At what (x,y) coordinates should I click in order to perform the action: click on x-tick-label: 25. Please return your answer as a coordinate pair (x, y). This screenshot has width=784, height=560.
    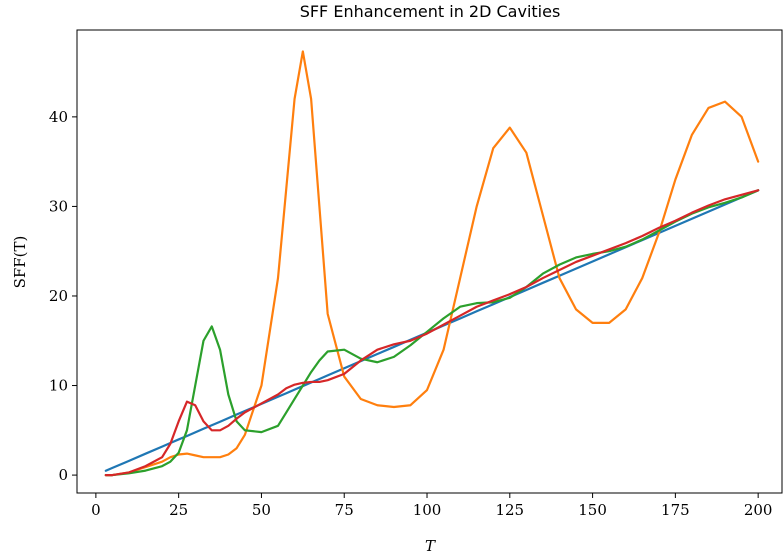
    Looking at the image, I should click on (178, 510).